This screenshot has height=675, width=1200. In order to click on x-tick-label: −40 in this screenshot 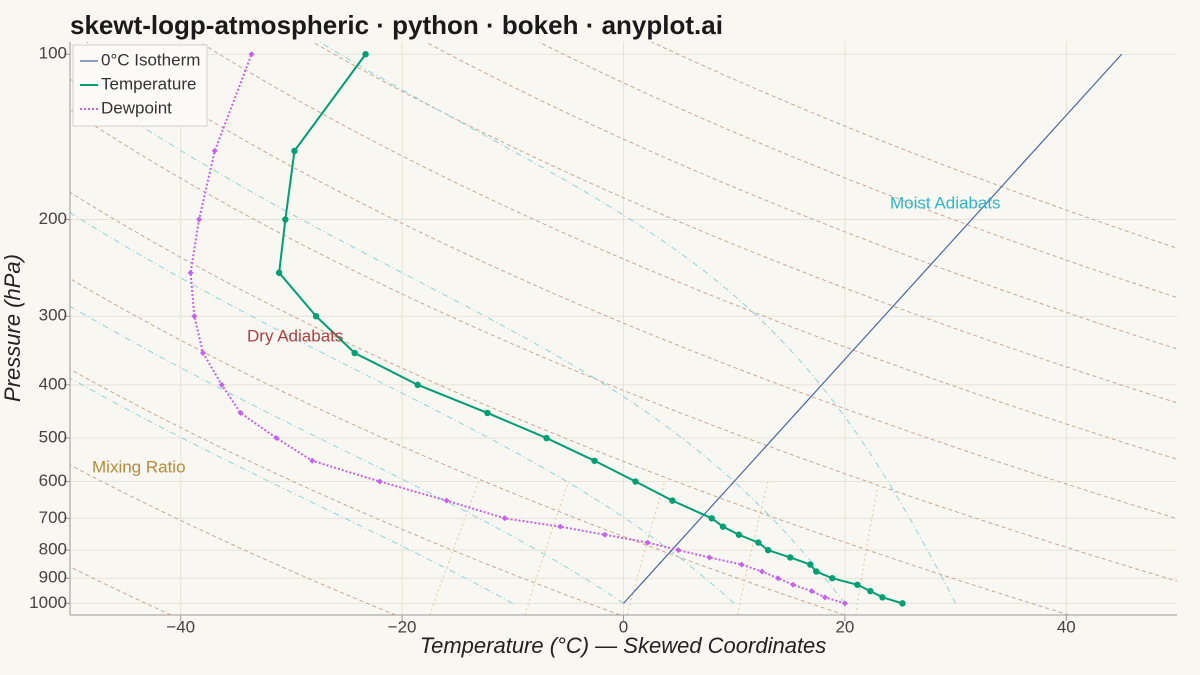, I will do `click(180, 626)`.